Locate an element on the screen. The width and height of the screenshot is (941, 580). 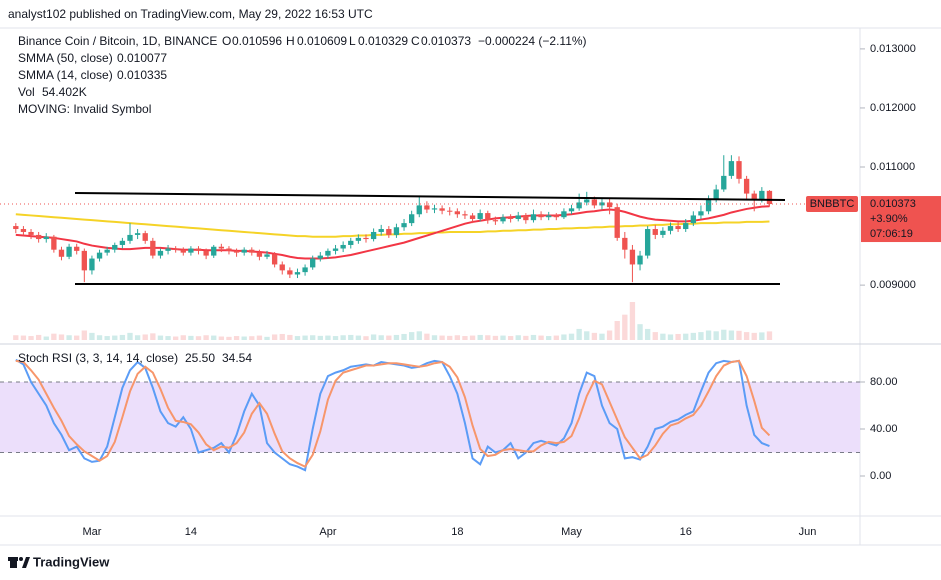
ohlc-name: C is located at coordinates (415, 41).